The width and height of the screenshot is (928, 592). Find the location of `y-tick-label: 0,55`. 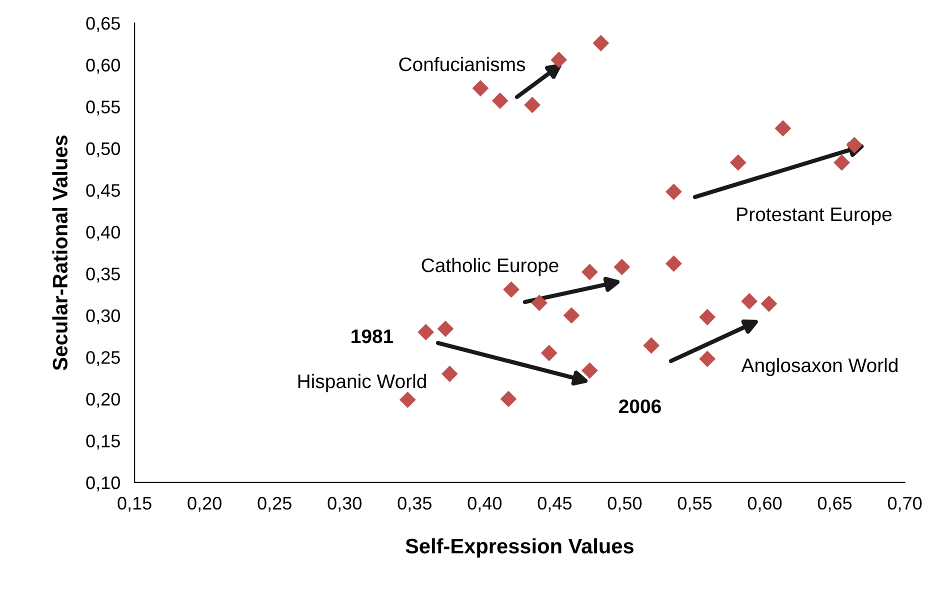

y-tick-label: 0,55 is located at coordinates (103, 108).